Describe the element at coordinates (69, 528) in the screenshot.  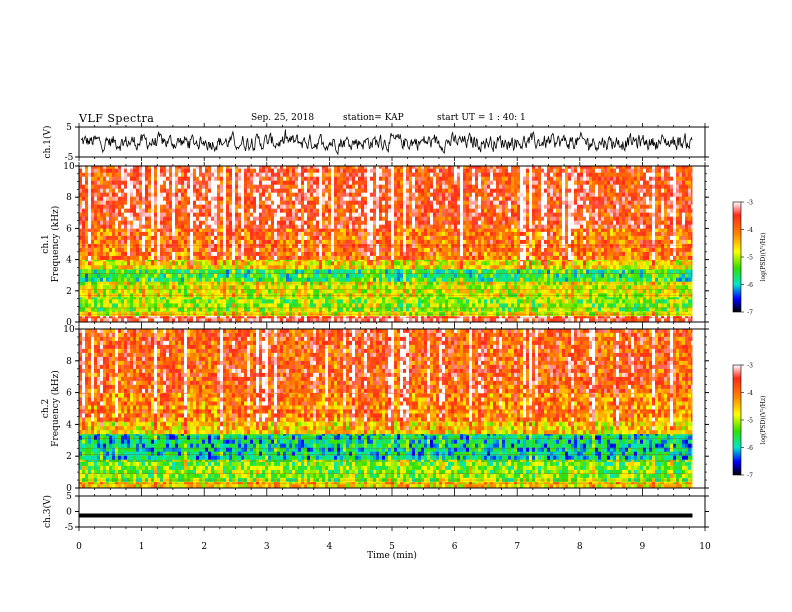
I see `ch3-waveform-ytick--5: -5` at that location.